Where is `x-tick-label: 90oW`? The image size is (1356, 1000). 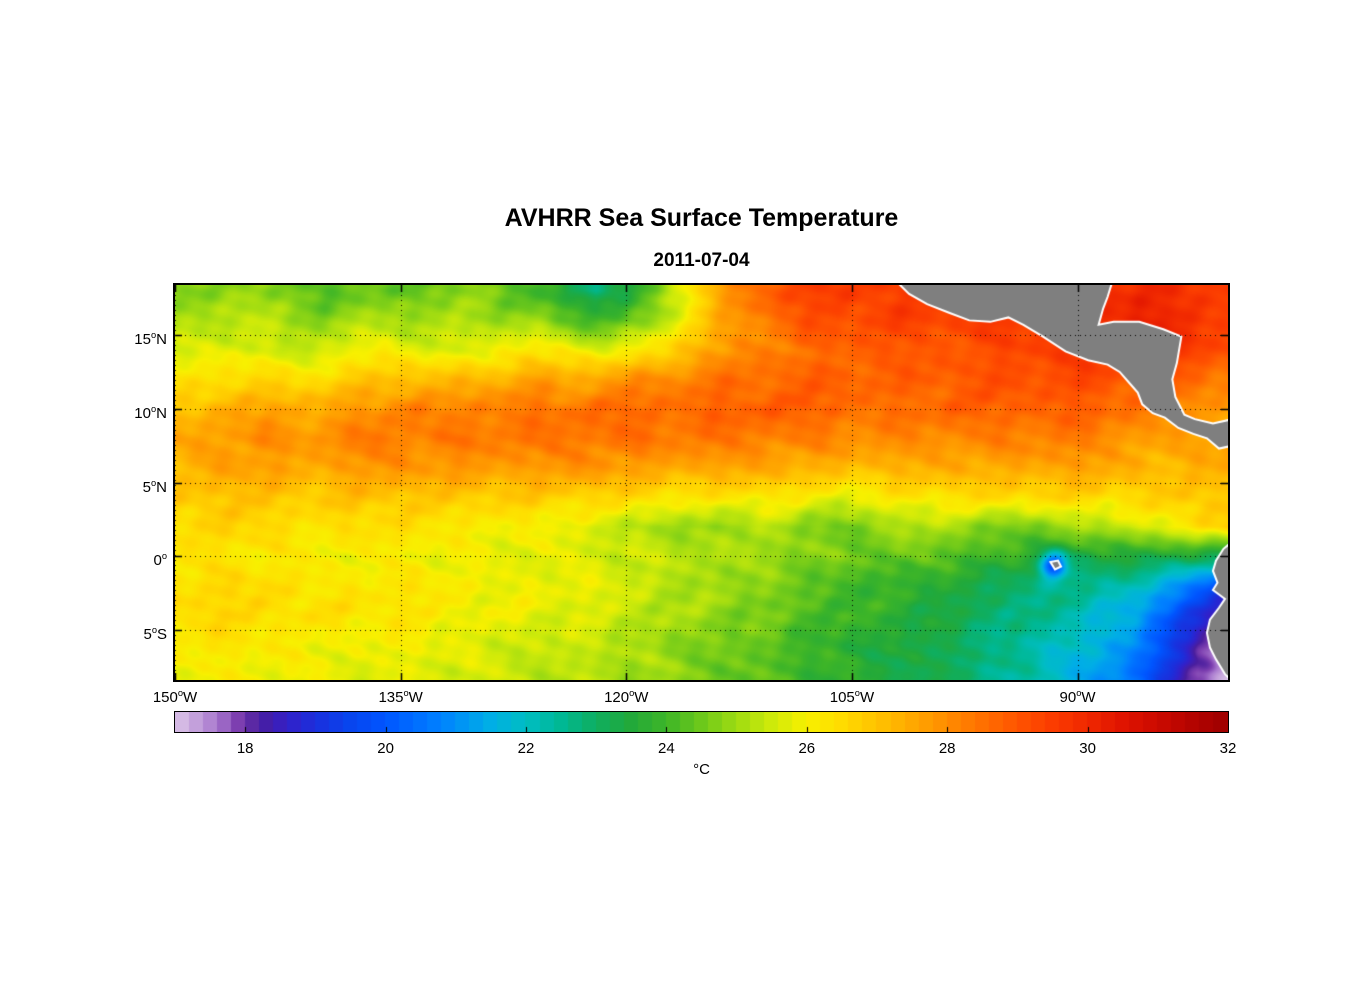 x-tick-label: 90oW is located at coordinates (1077, 697).